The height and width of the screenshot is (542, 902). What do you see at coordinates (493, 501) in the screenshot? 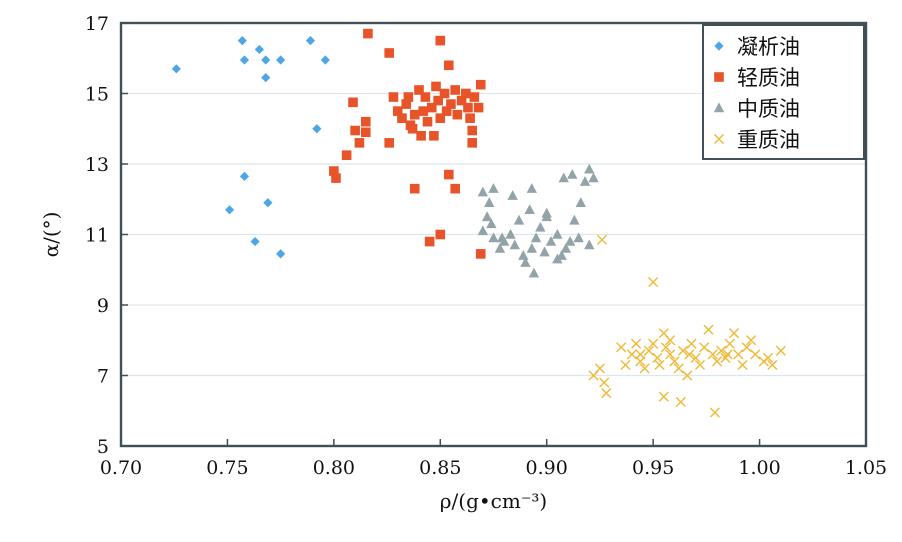
I see `x-axis-label: ρ/(g•cm⁻³)` at bounding box center [493, 501].